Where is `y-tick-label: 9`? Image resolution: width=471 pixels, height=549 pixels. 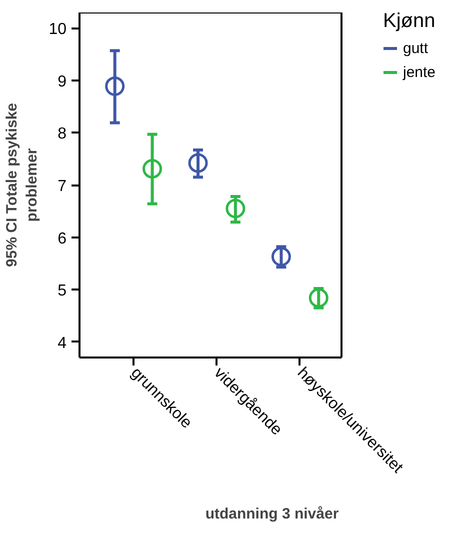
y-tick-label: 9 is located at coordinates (62, 81).